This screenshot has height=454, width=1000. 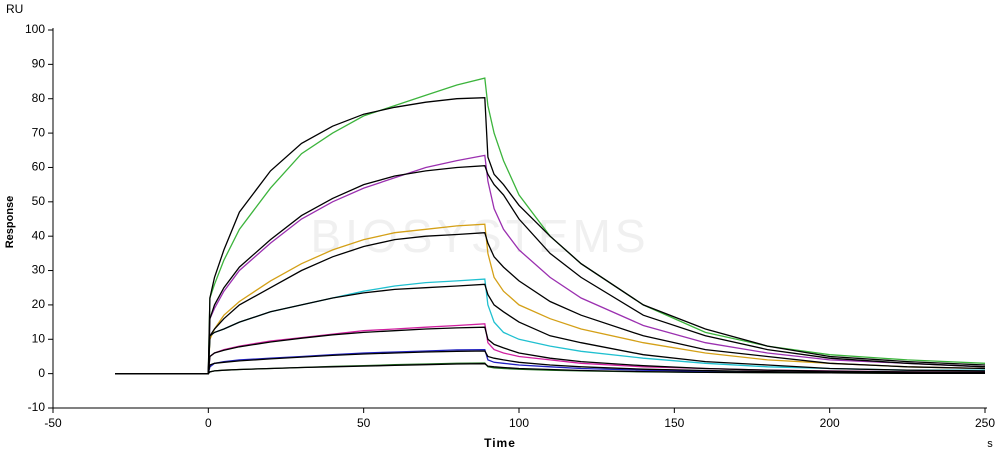 What do you see at coordinates (14, 9) in the screenshot?
I see `y-unit: RU` at bounding box center [14, 9].